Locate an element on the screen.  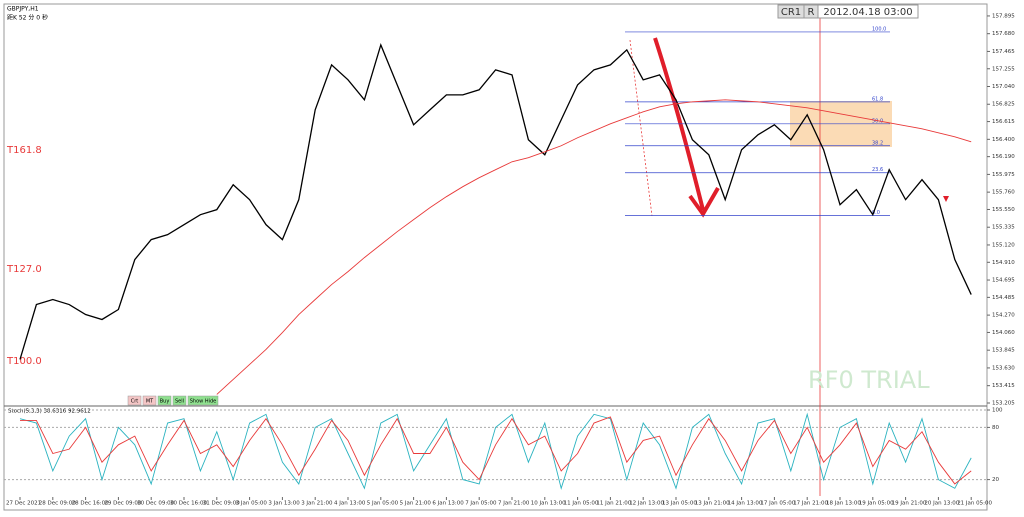
y-tick-label: 157.895 is located at coordinates (1003, 16).